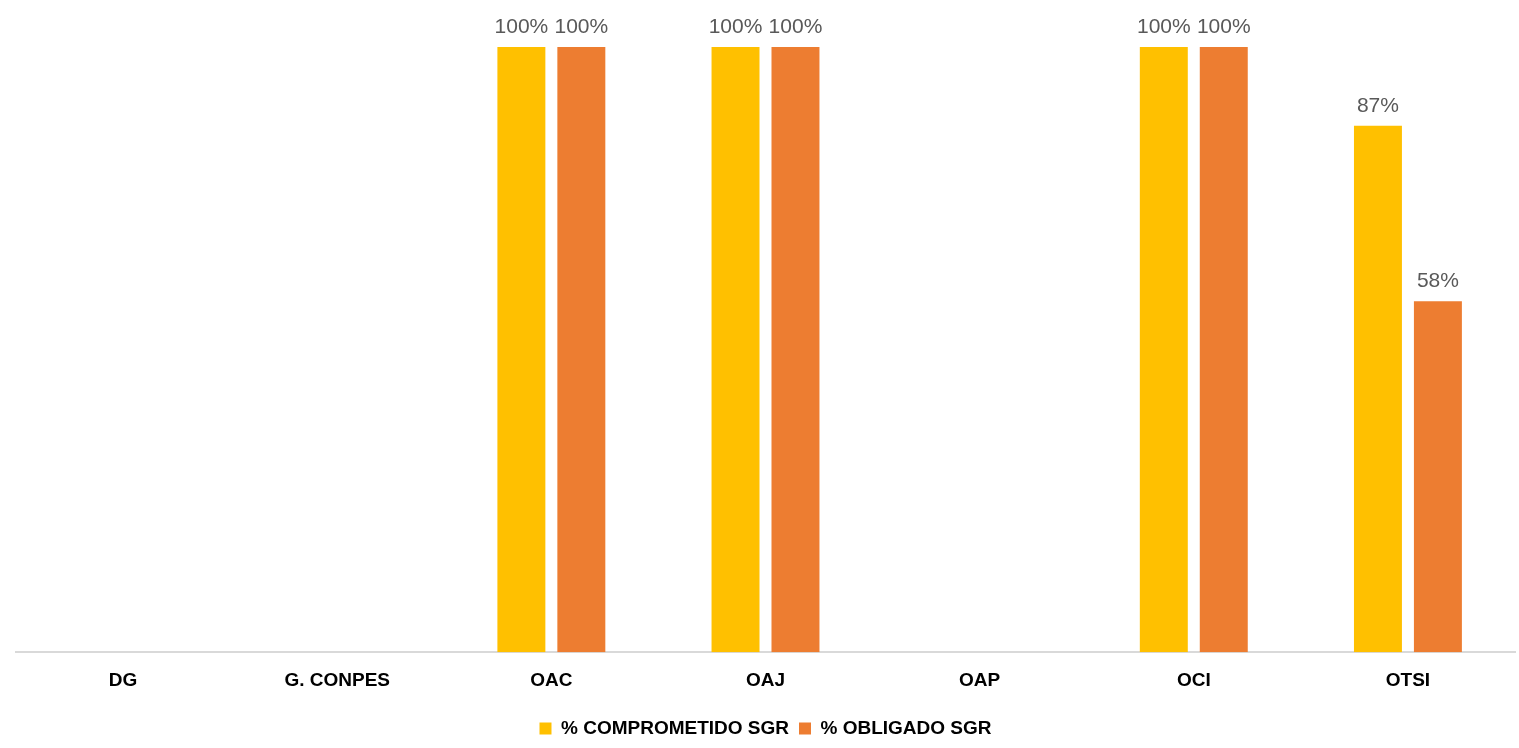 The height and width of the screenshot is (748, 1519). Describe the element at coordinates (765, 679) in the screenshot. I see `x-tick-label: OAJ` at that location.